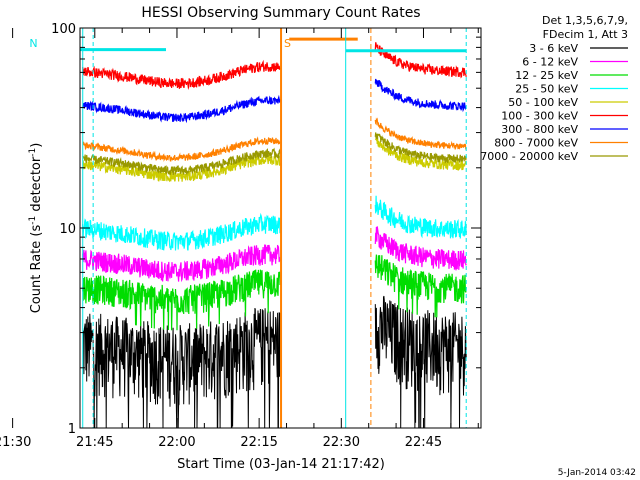 The width and height of the screenshot is (640, 480). Describe the element at coordinates (553, 48) in the screenshot. I see `legend-label-1: 3 - 6 keV` at that location.